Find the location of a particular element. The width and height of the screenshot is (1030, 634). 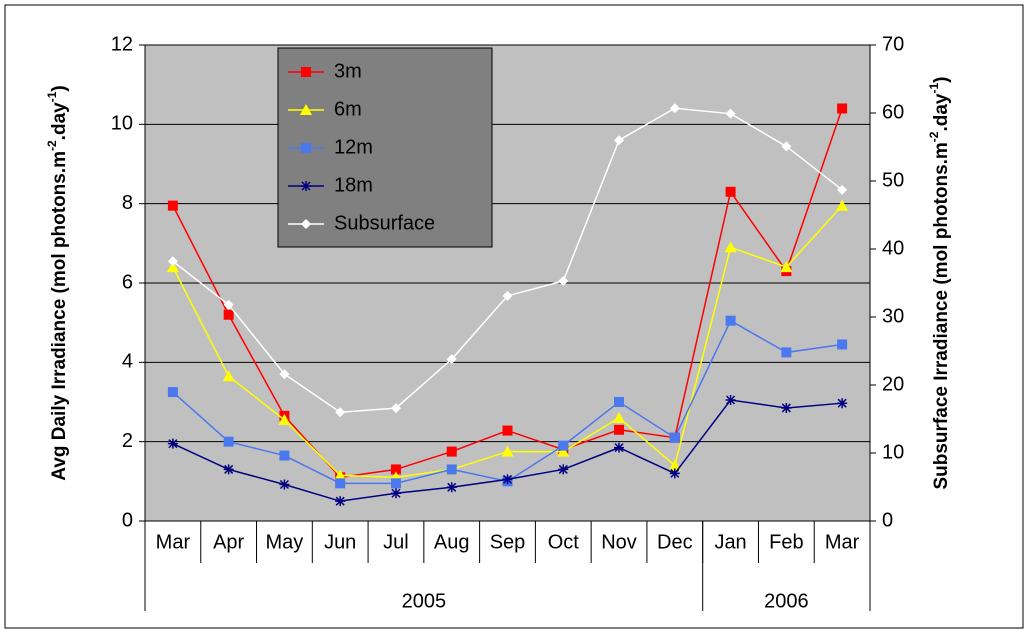

x-tick-label: May is located at coordinates (285, 542).